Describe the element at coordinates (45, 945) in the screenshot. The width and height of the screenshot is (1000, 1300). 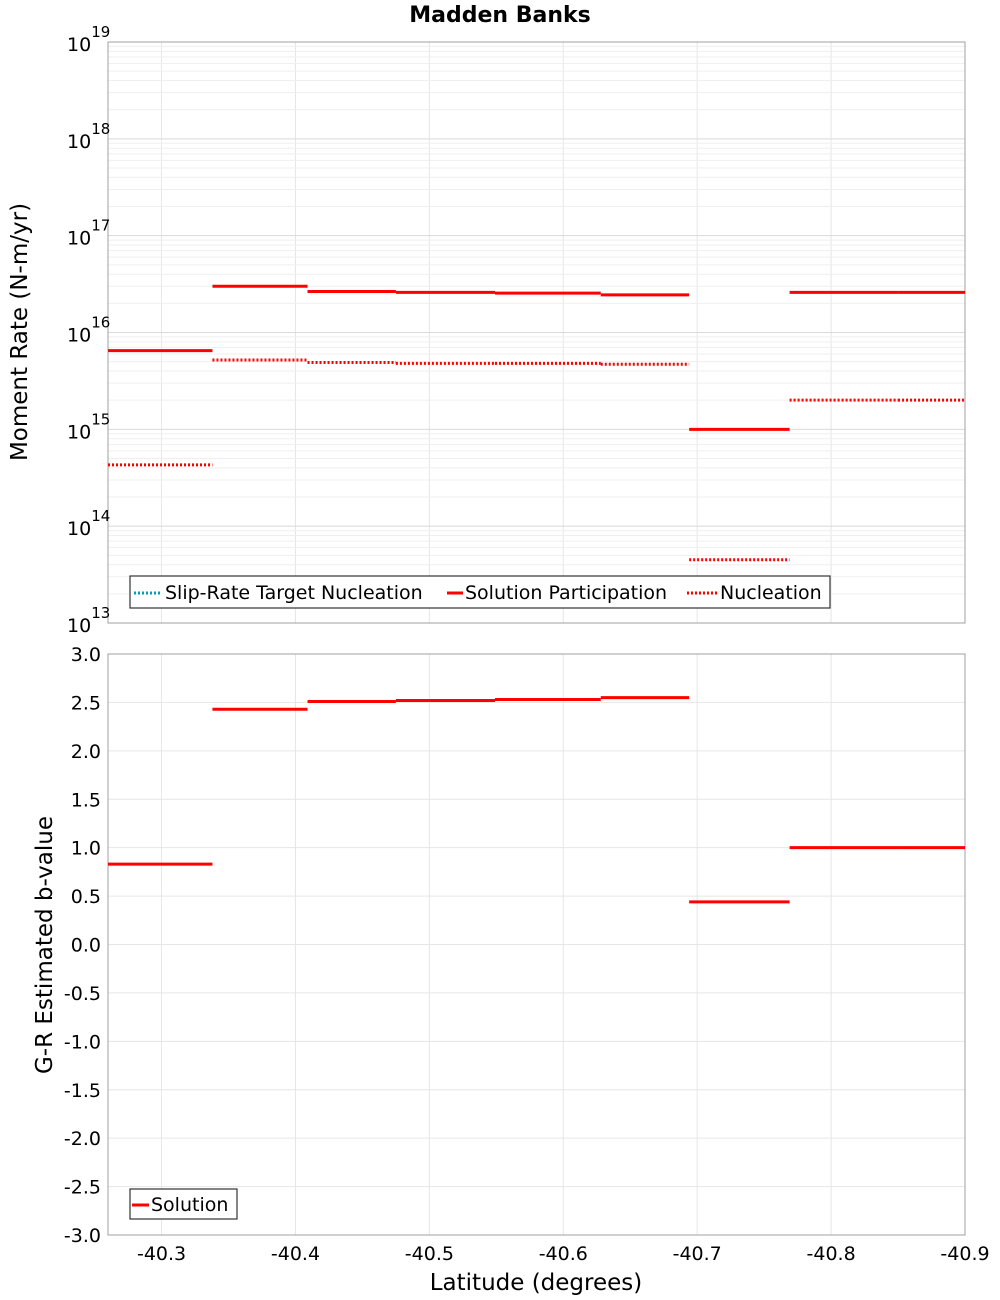
I see `bottom-y-axis-label: G-R Estimated b-value` at that location.